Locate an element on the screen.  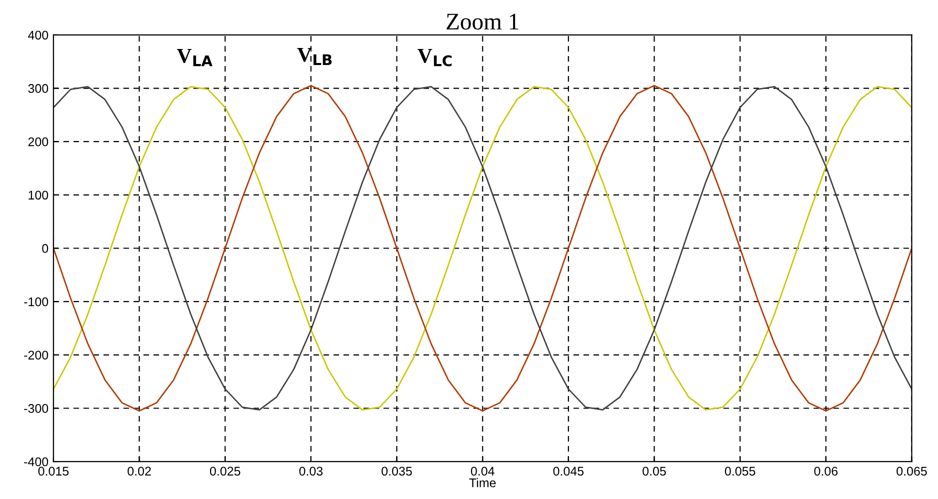
y-tick-label: 300 is located at coordinates (38, 88).